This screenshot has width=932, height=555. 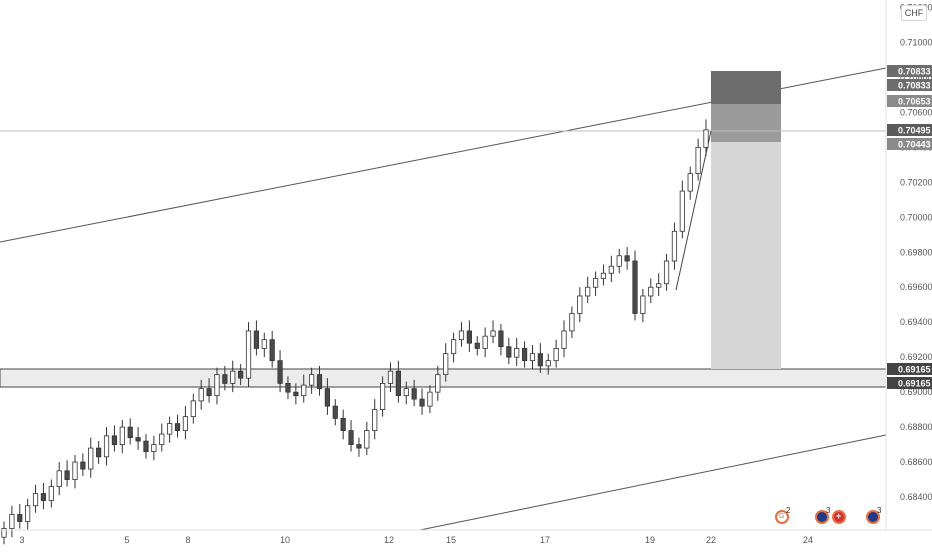 I want to click on price-tick-label: 0.69800, so click(x=916, y=252).